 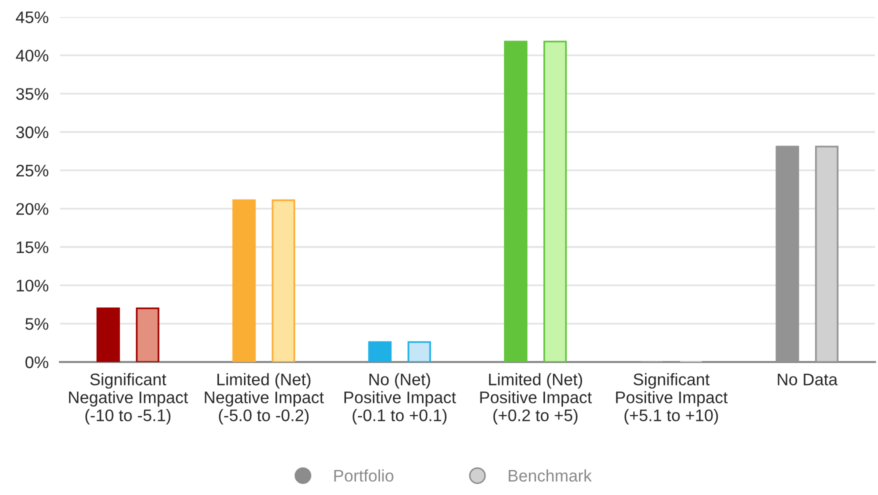 I want to click on x-tick-label: Significant Positive Impact (+5.1 to +10), so click(x=672, y=399).